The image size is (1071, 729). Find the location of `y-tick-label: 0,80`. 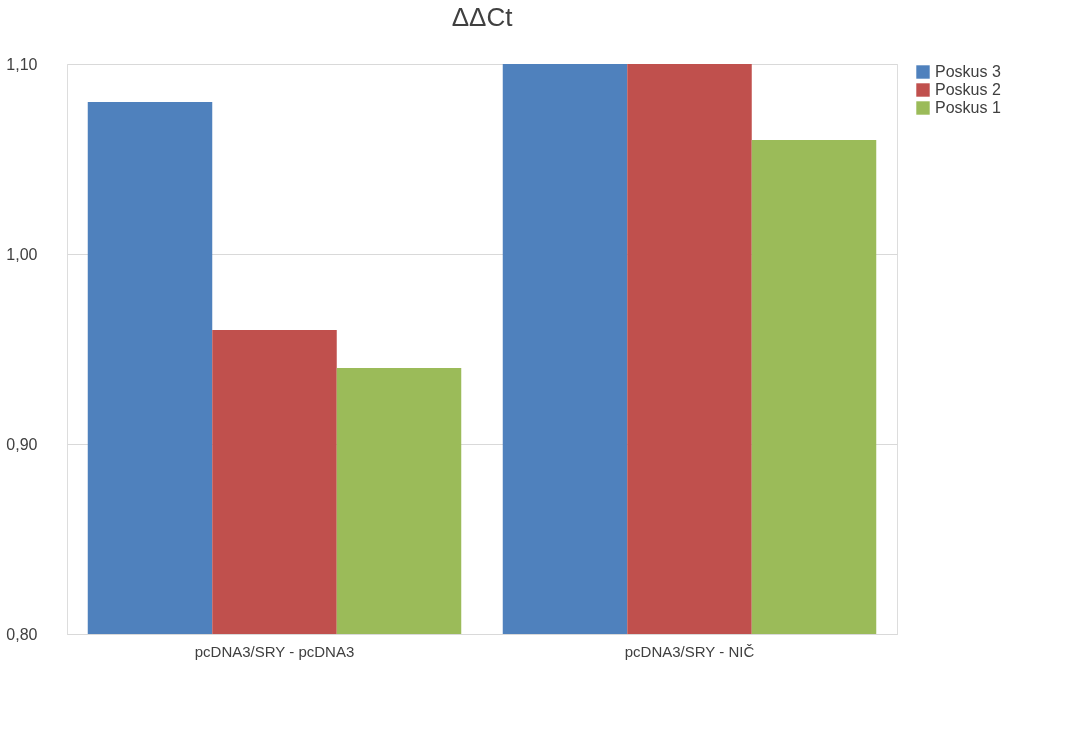

y-tick-label: 0,80 is located at coordinates (22, 634).